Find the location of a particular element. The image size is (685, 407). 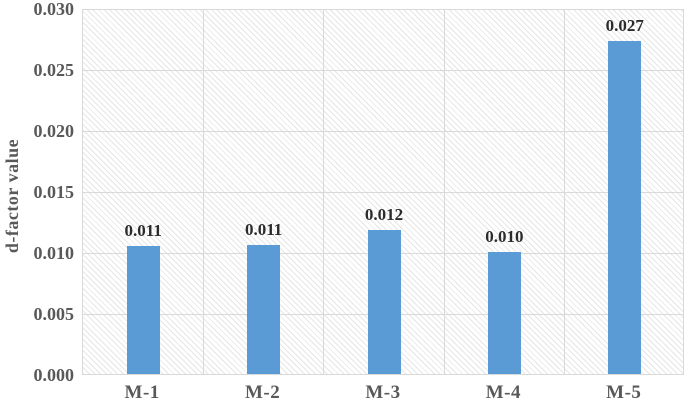

x-tick-label-m-2: M-2 is located at coordinates (262, 392).